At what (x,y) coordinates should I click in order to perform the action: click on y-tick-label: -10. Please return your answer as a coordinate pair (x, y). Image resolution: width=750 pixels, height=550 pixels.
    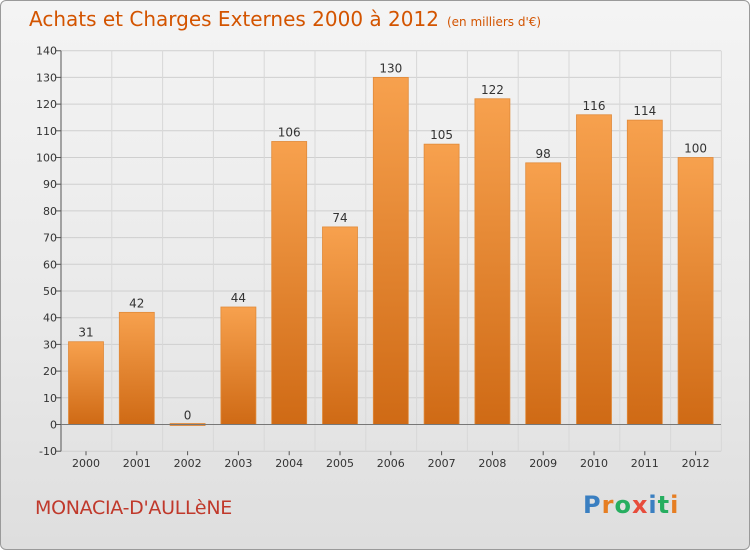
    Looking at the image, I should click on (48, 451).